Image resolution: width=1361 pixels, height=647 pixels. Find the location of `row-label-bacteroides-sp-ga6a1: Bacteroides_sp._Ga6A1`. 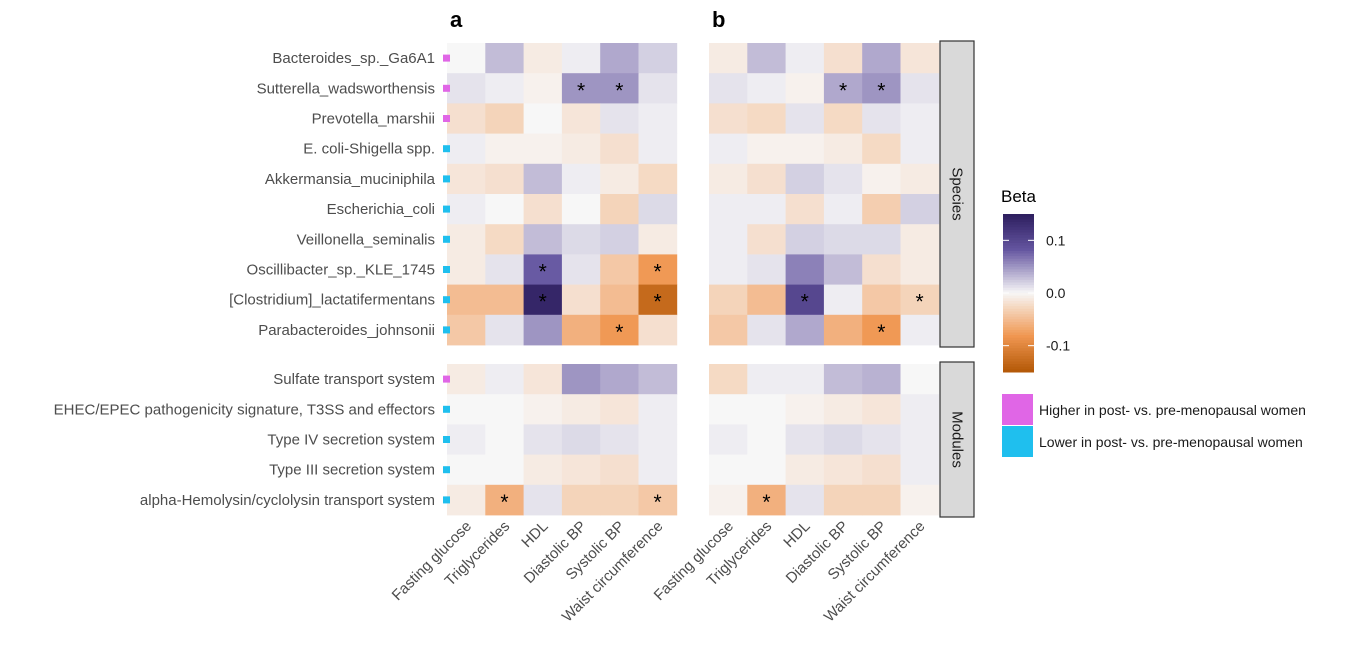

row-label-bacteroides-sp-ga6a1: Bacteroides_sp._Ga6A1 is located at coordinates (353, 58).